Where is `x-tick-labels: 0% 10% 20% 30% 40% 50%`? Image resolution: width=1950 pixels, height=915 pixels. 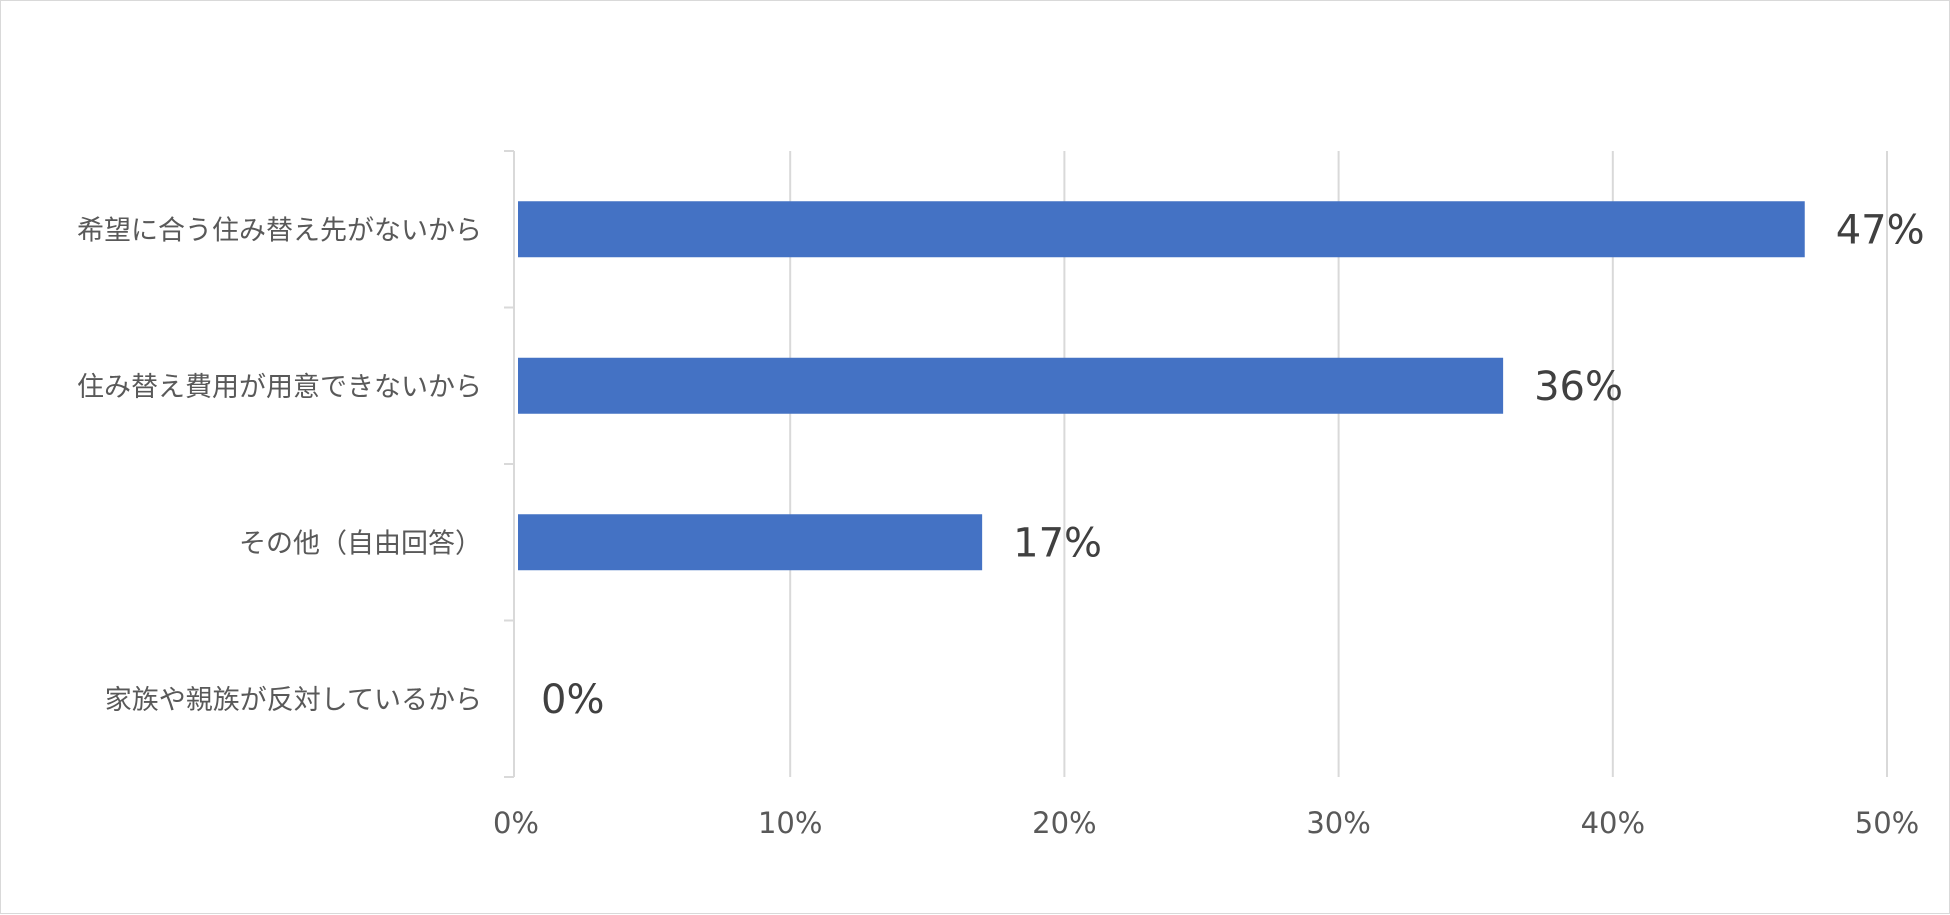
x-tick-labels: 0% 10% 20% 30% 40% 50% is located at coordinates (1206, 823).